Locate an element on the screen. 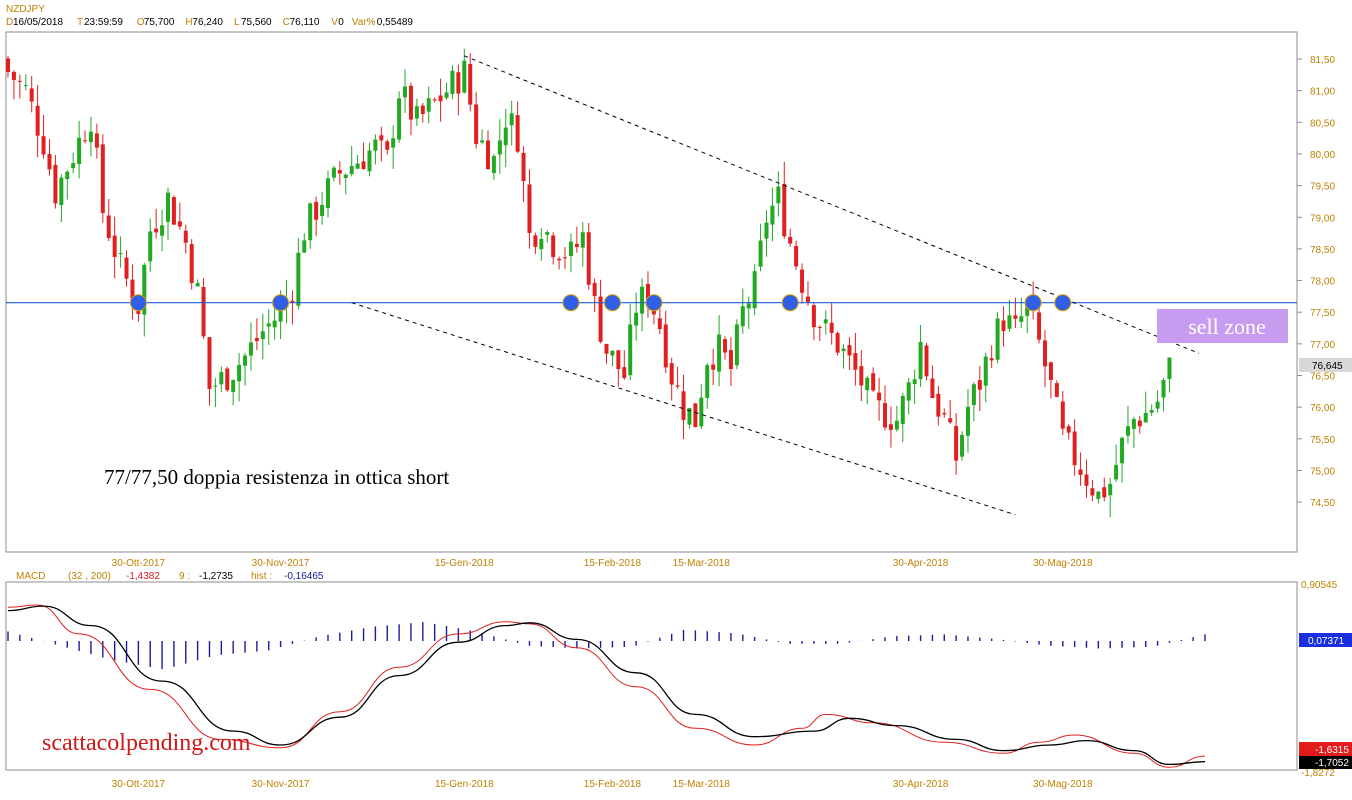  hist-label: hist : is located at coordinates (261, 576).